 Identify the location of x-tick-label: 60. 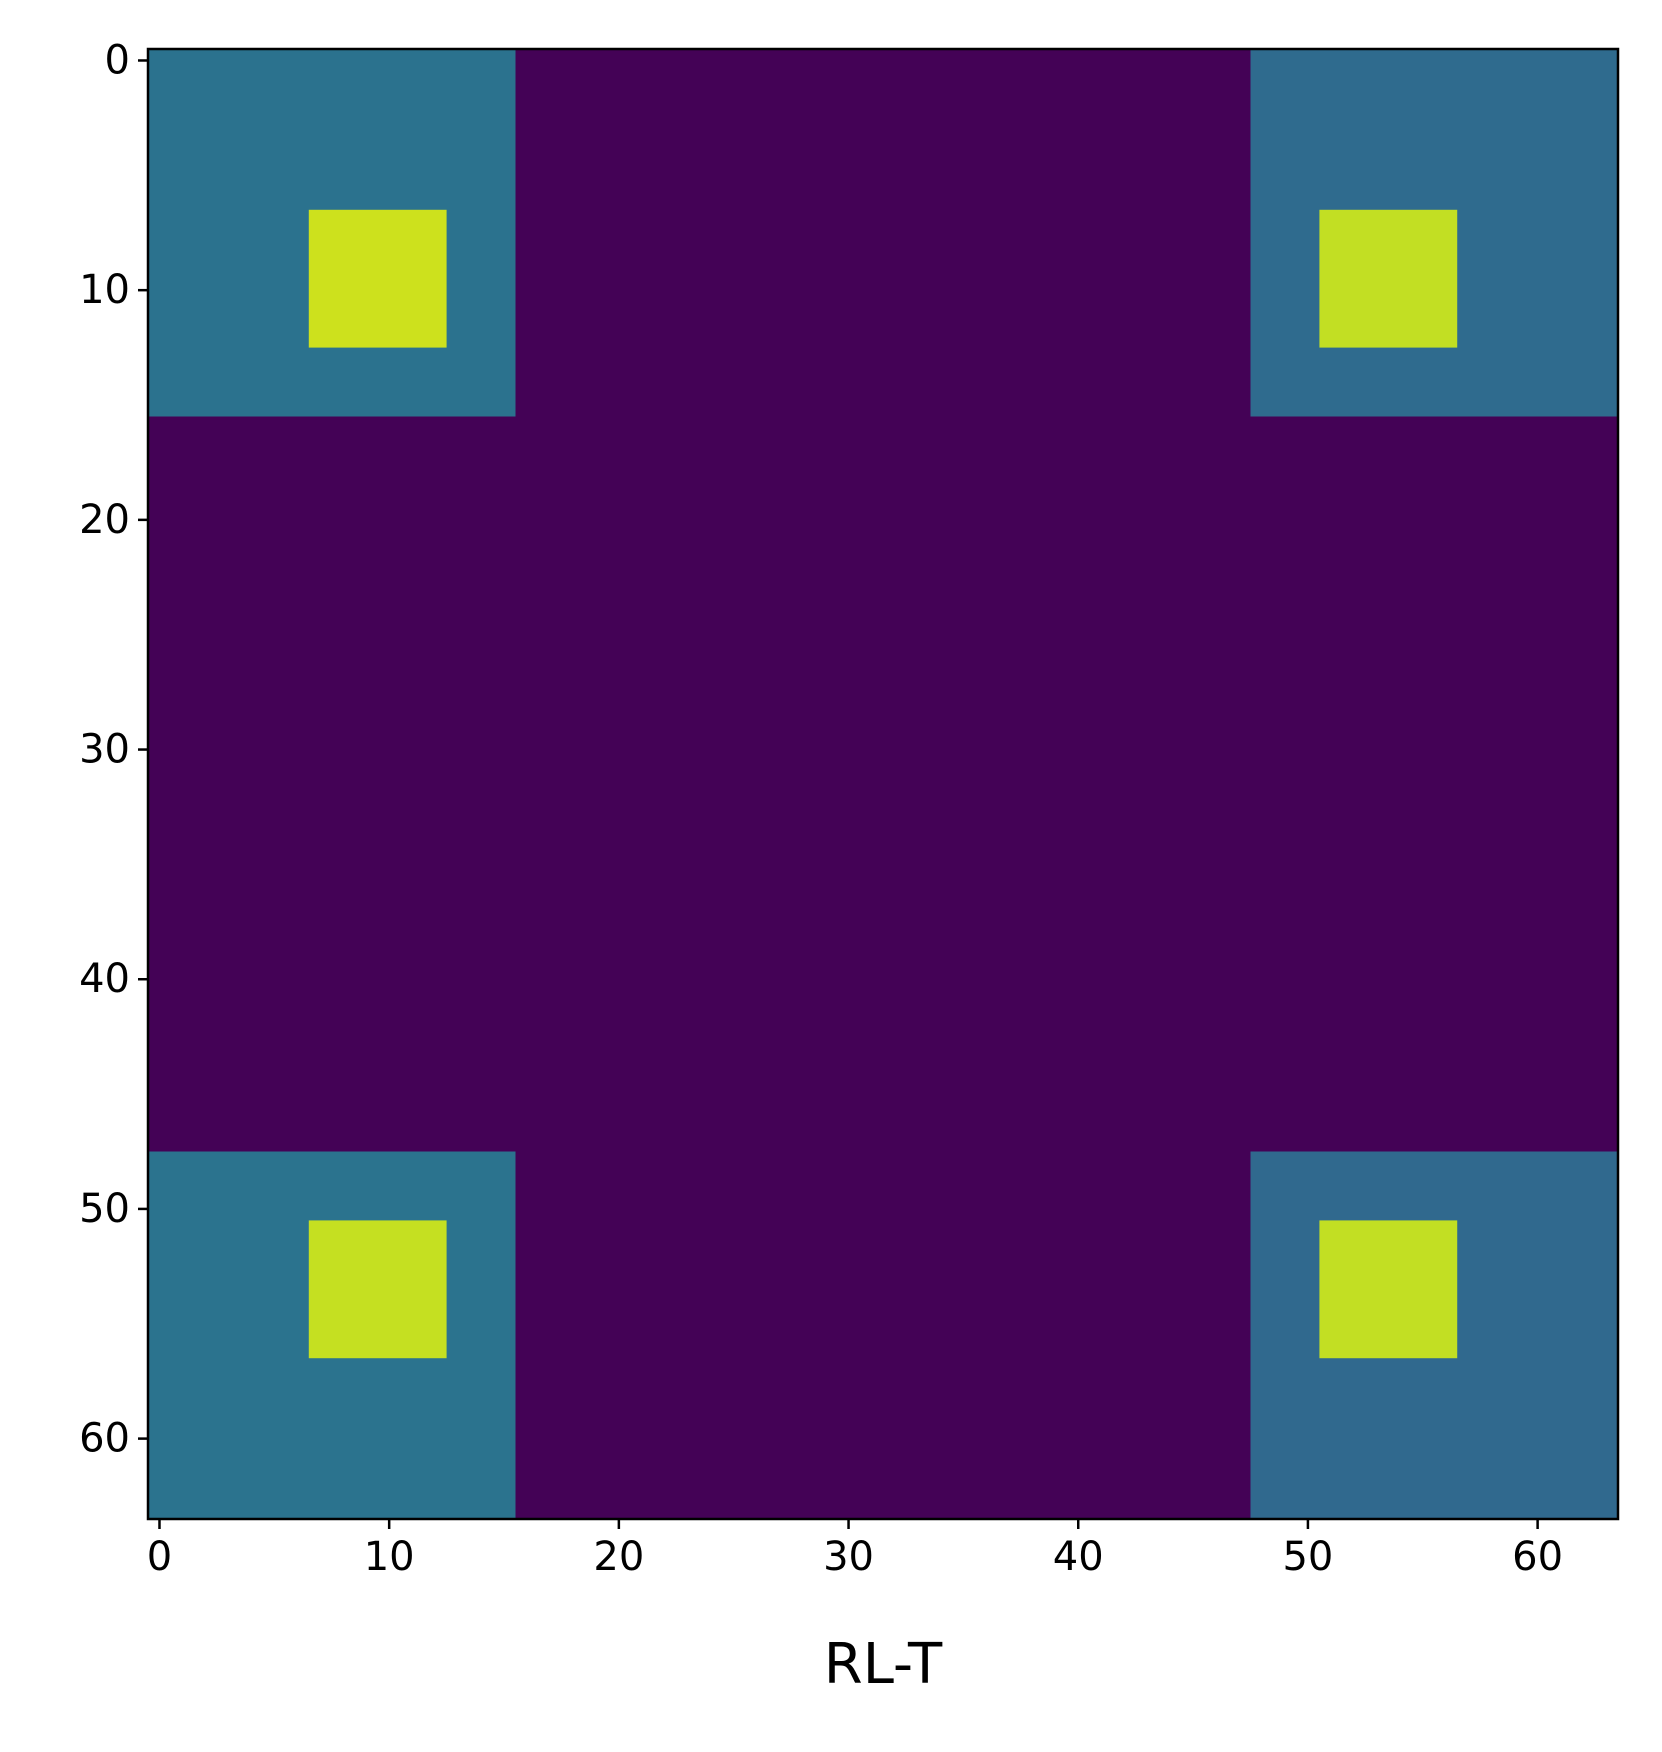
(1537, 1557).